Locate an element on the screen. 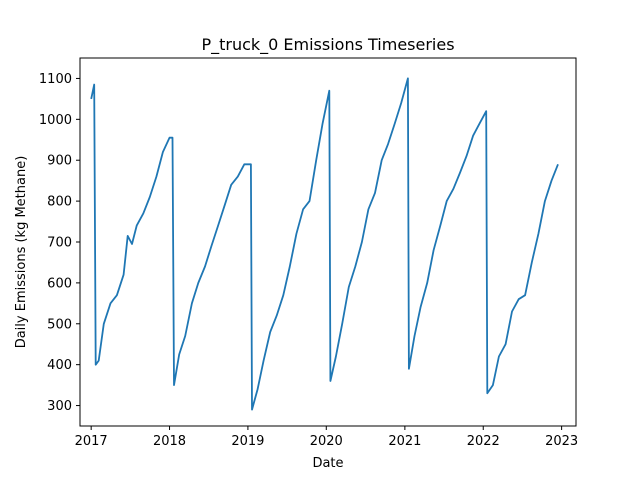 The image size is (640, 480). x-tick-label: 2021 is located at coordinates (404, 441).